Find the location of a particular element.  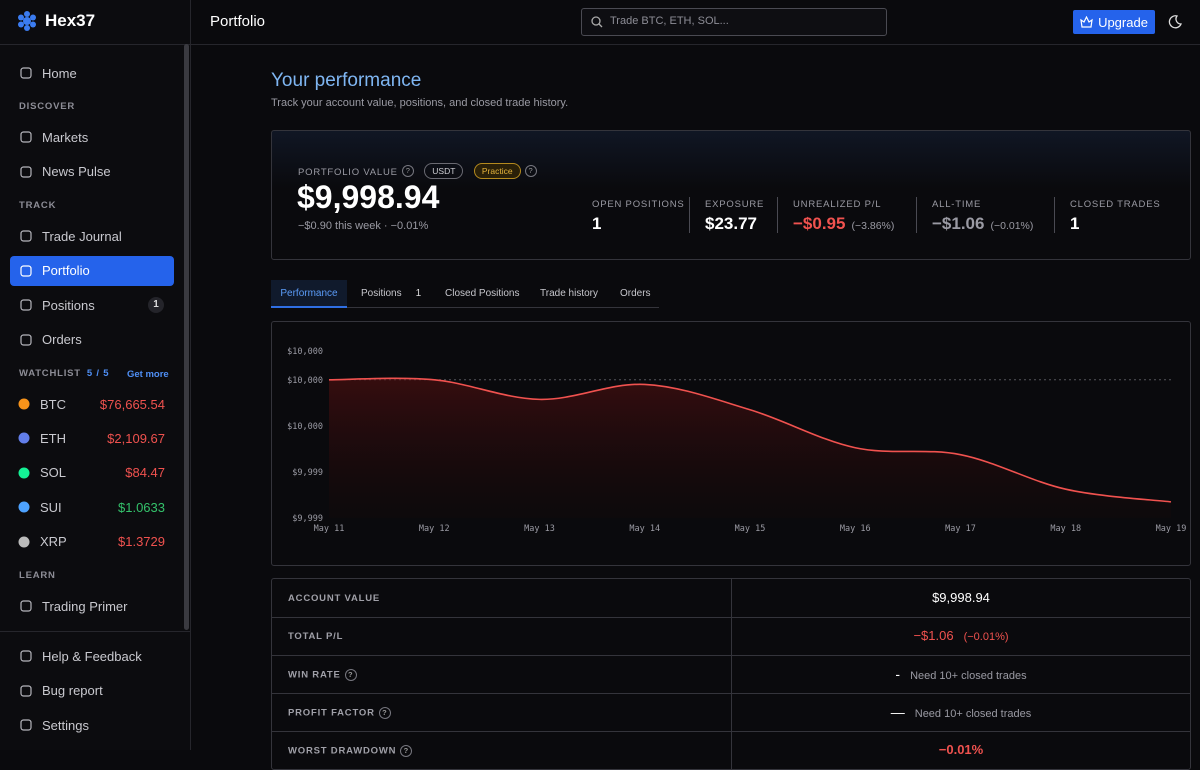

nav-label: Positions is located at coordinates (68, 305).